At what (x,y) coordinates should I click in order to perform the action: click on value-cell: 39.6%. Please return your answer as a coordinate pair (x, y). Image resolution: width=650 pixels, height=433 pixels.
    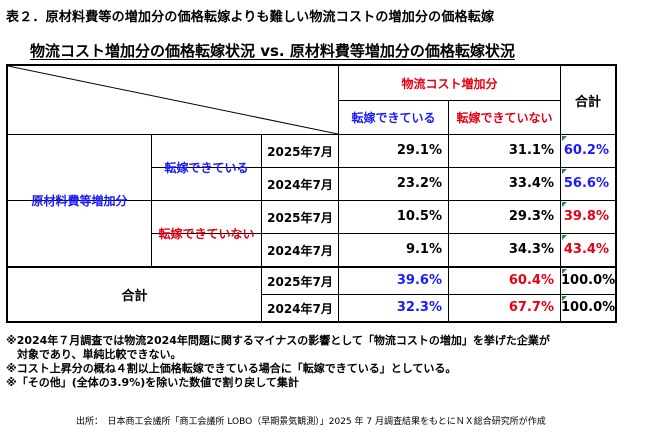
    Looking at the image, I should click on (419, 280).